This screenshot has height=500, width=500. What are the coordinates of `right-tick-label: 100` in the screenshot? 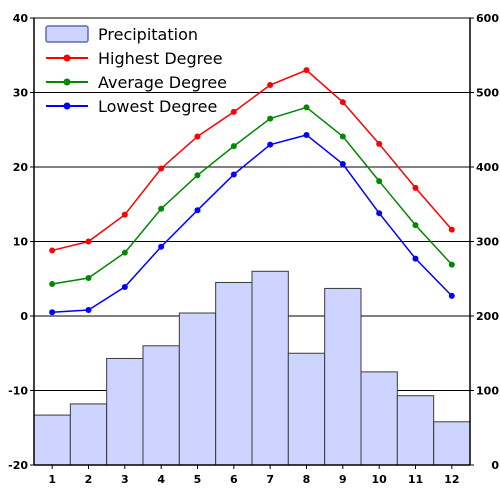 It's located at (487, 391).